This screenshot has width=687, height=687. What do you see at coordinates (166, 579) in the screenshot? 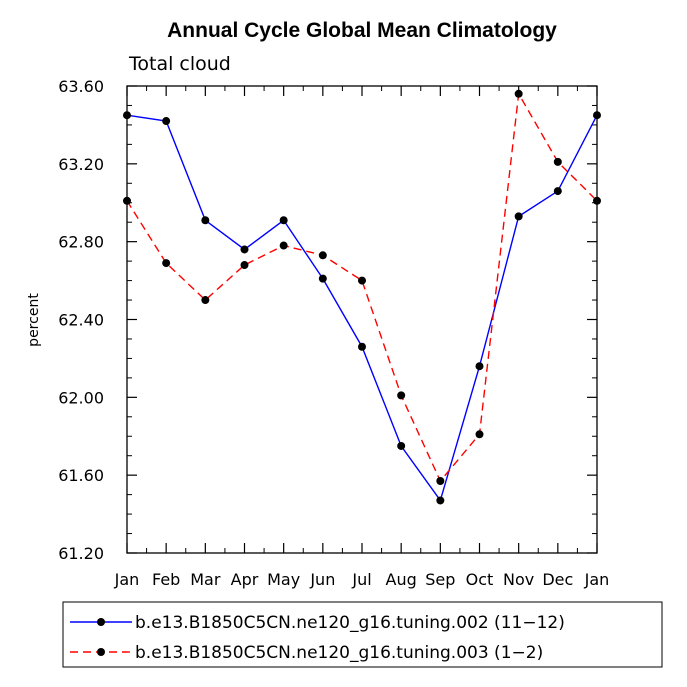
I see `x-tick-label: Feb` at bounding box center [166, 579].